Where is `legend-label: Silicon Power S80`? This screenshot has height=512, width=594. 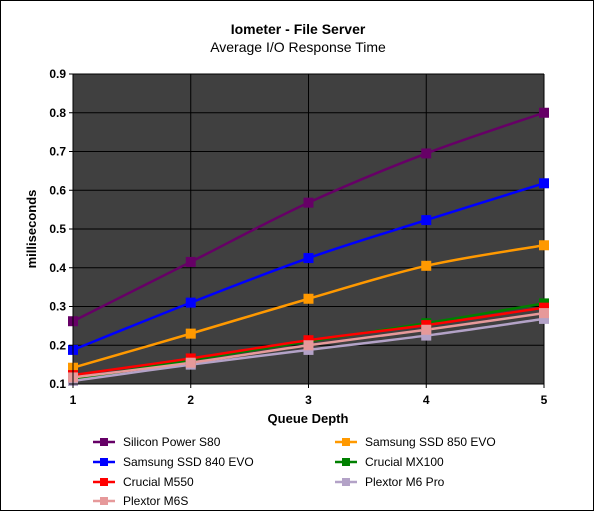
legend-label: Silicon Power S80 is located at coordinates (172, 442).